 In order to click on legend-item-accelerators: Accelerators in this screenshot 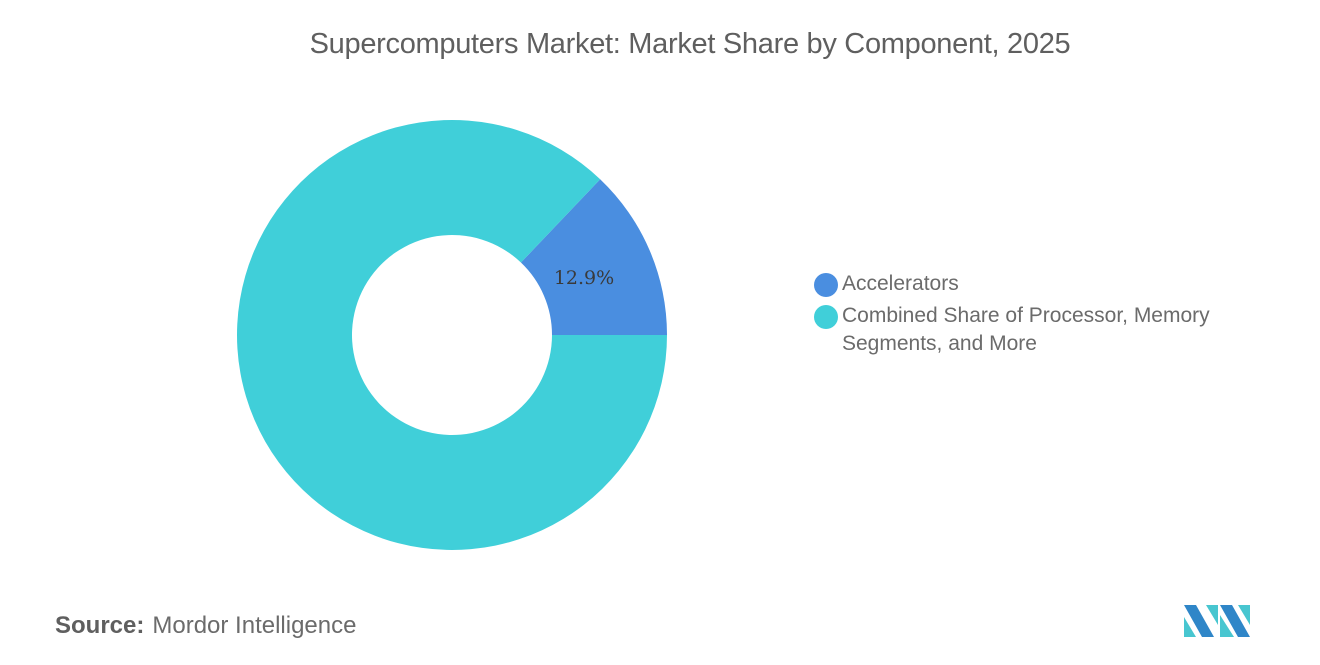, I will do `click(1034, 284)`.